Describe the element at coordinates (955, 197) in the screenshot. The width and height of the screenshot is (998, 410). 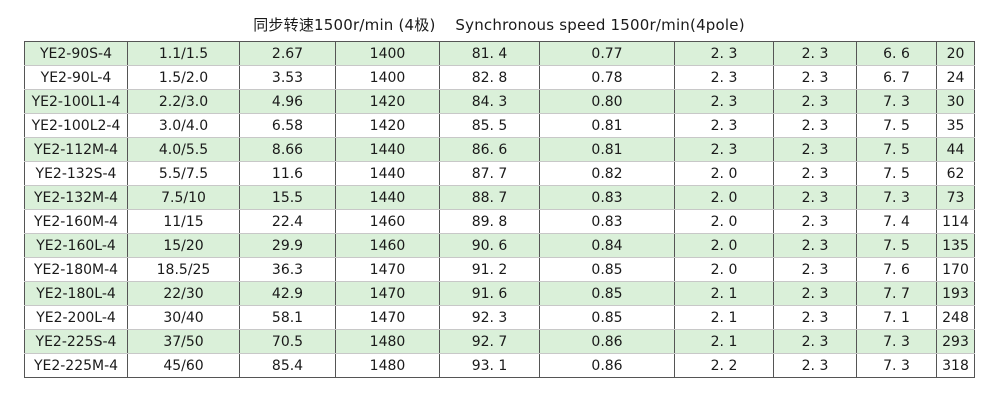
I see `weight-cell: 73` at that location.